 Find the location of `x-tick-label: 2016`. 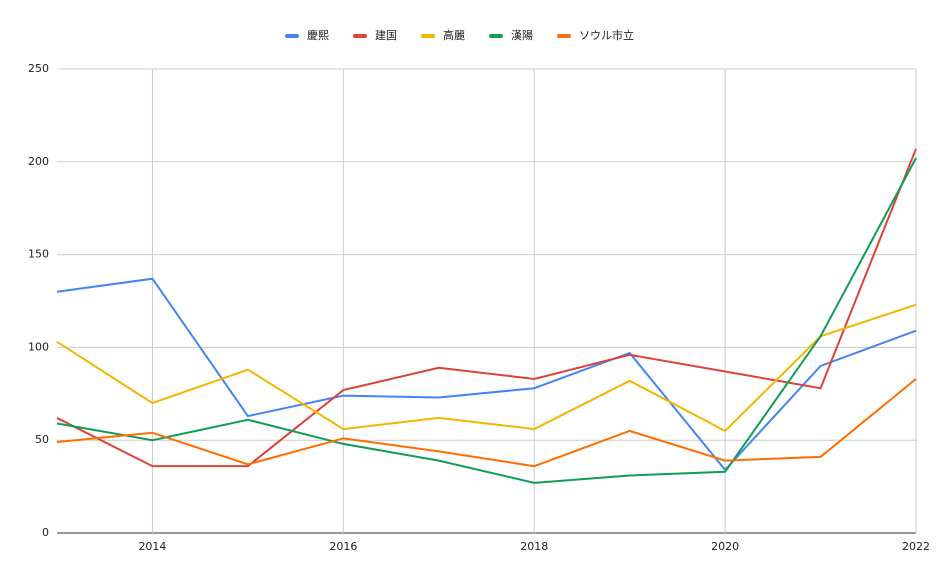

x-tick-label: 2016 is located at coordinates (343, 546).